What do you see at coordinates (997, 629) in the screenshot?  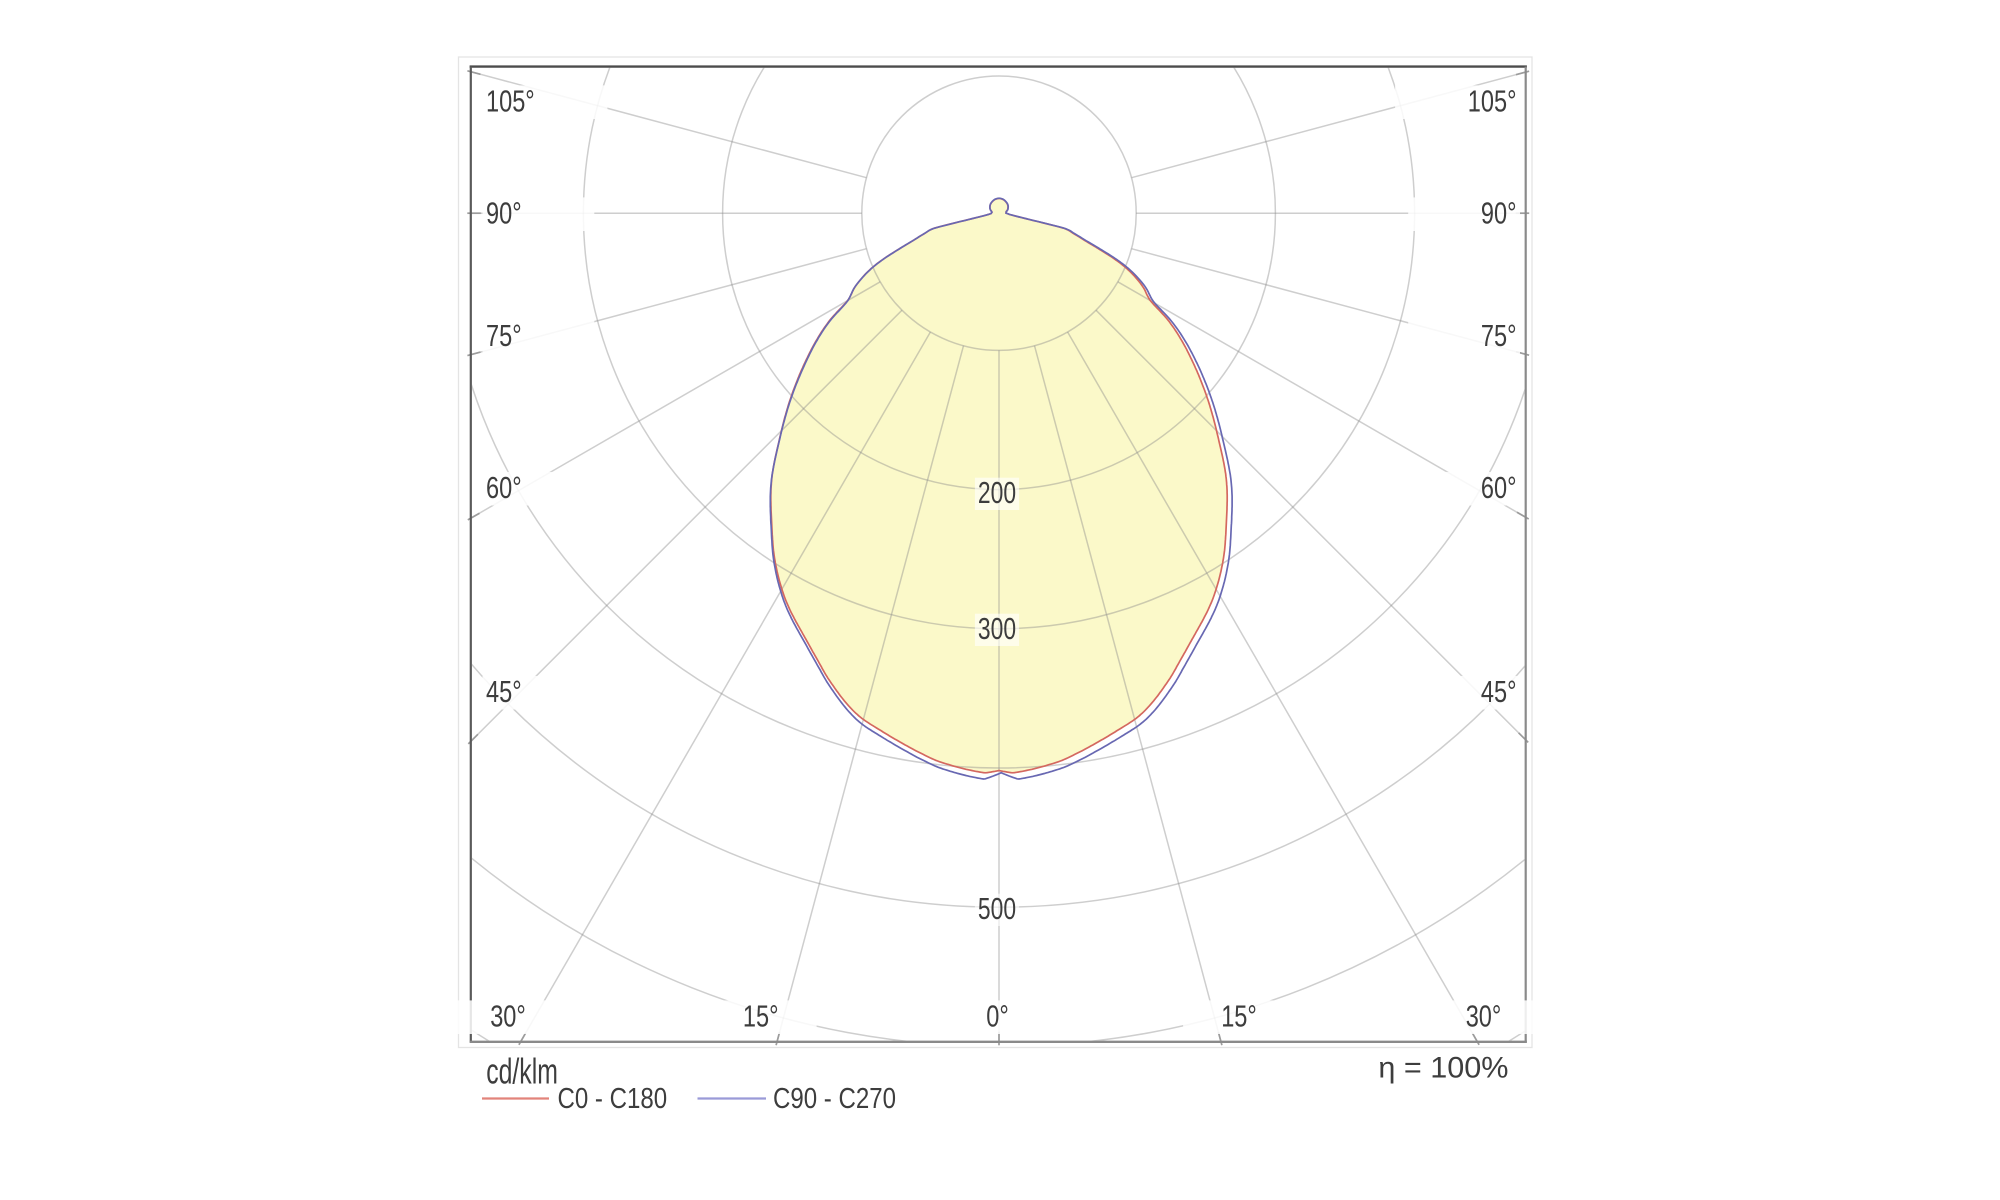 I see `svg-text: 300` at bounding box center [997, 629].